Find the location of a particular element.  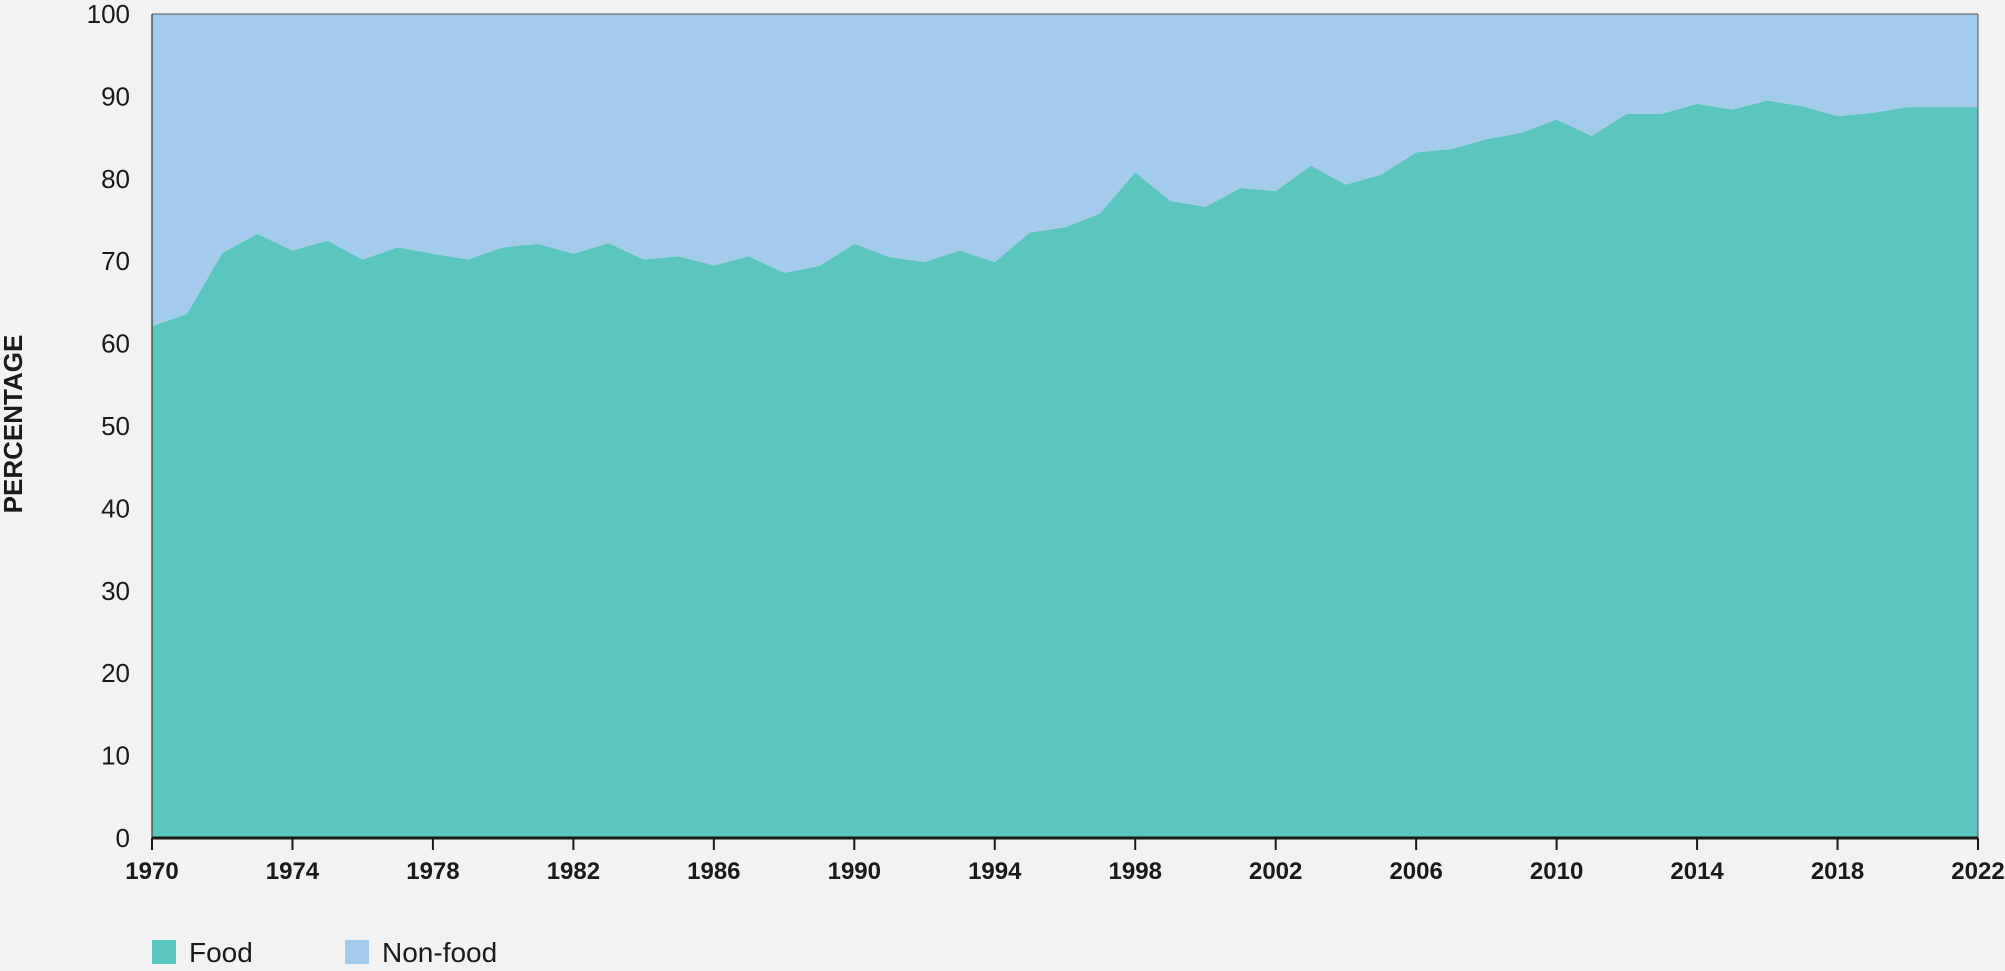

legend-label-non-food: Non-food is located at coordinates (439, 951).